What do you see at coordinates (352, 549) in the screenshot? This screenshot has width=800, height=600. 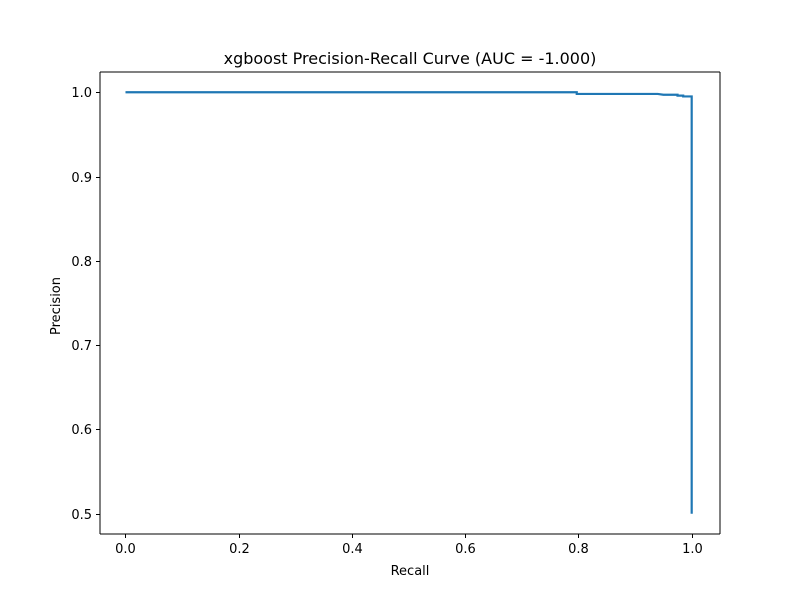 I see `x-tick-label: 0.4` at bounding box center [352, 549].